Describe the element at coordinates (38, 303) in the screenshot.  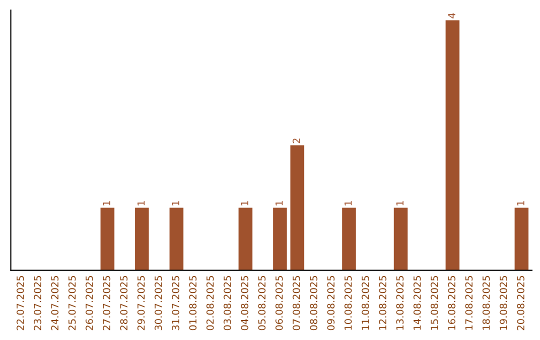
I see `x-tick-label: 23.07.2025` at that location.